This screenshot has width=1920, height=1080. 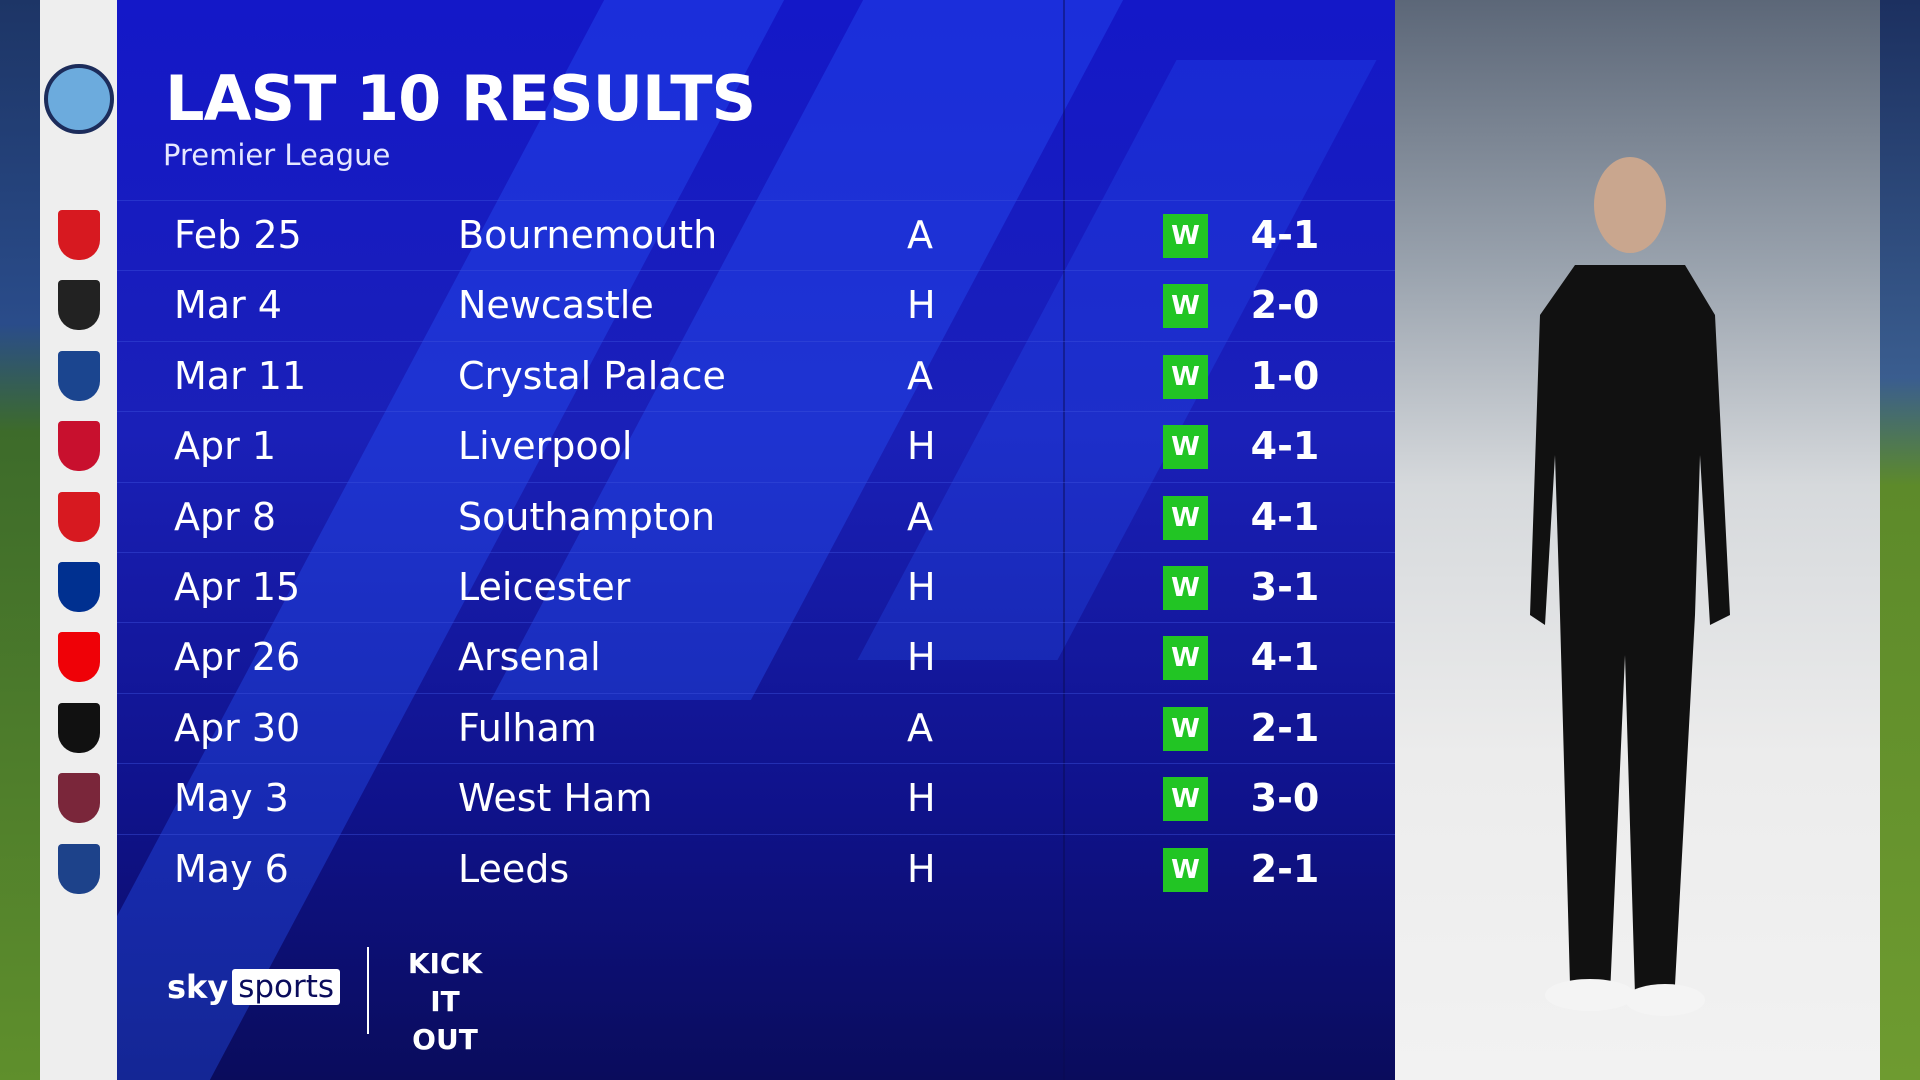 I want to click on result-row: Apr 15 Leicester H W 3-1, so click(x=756, y=587).